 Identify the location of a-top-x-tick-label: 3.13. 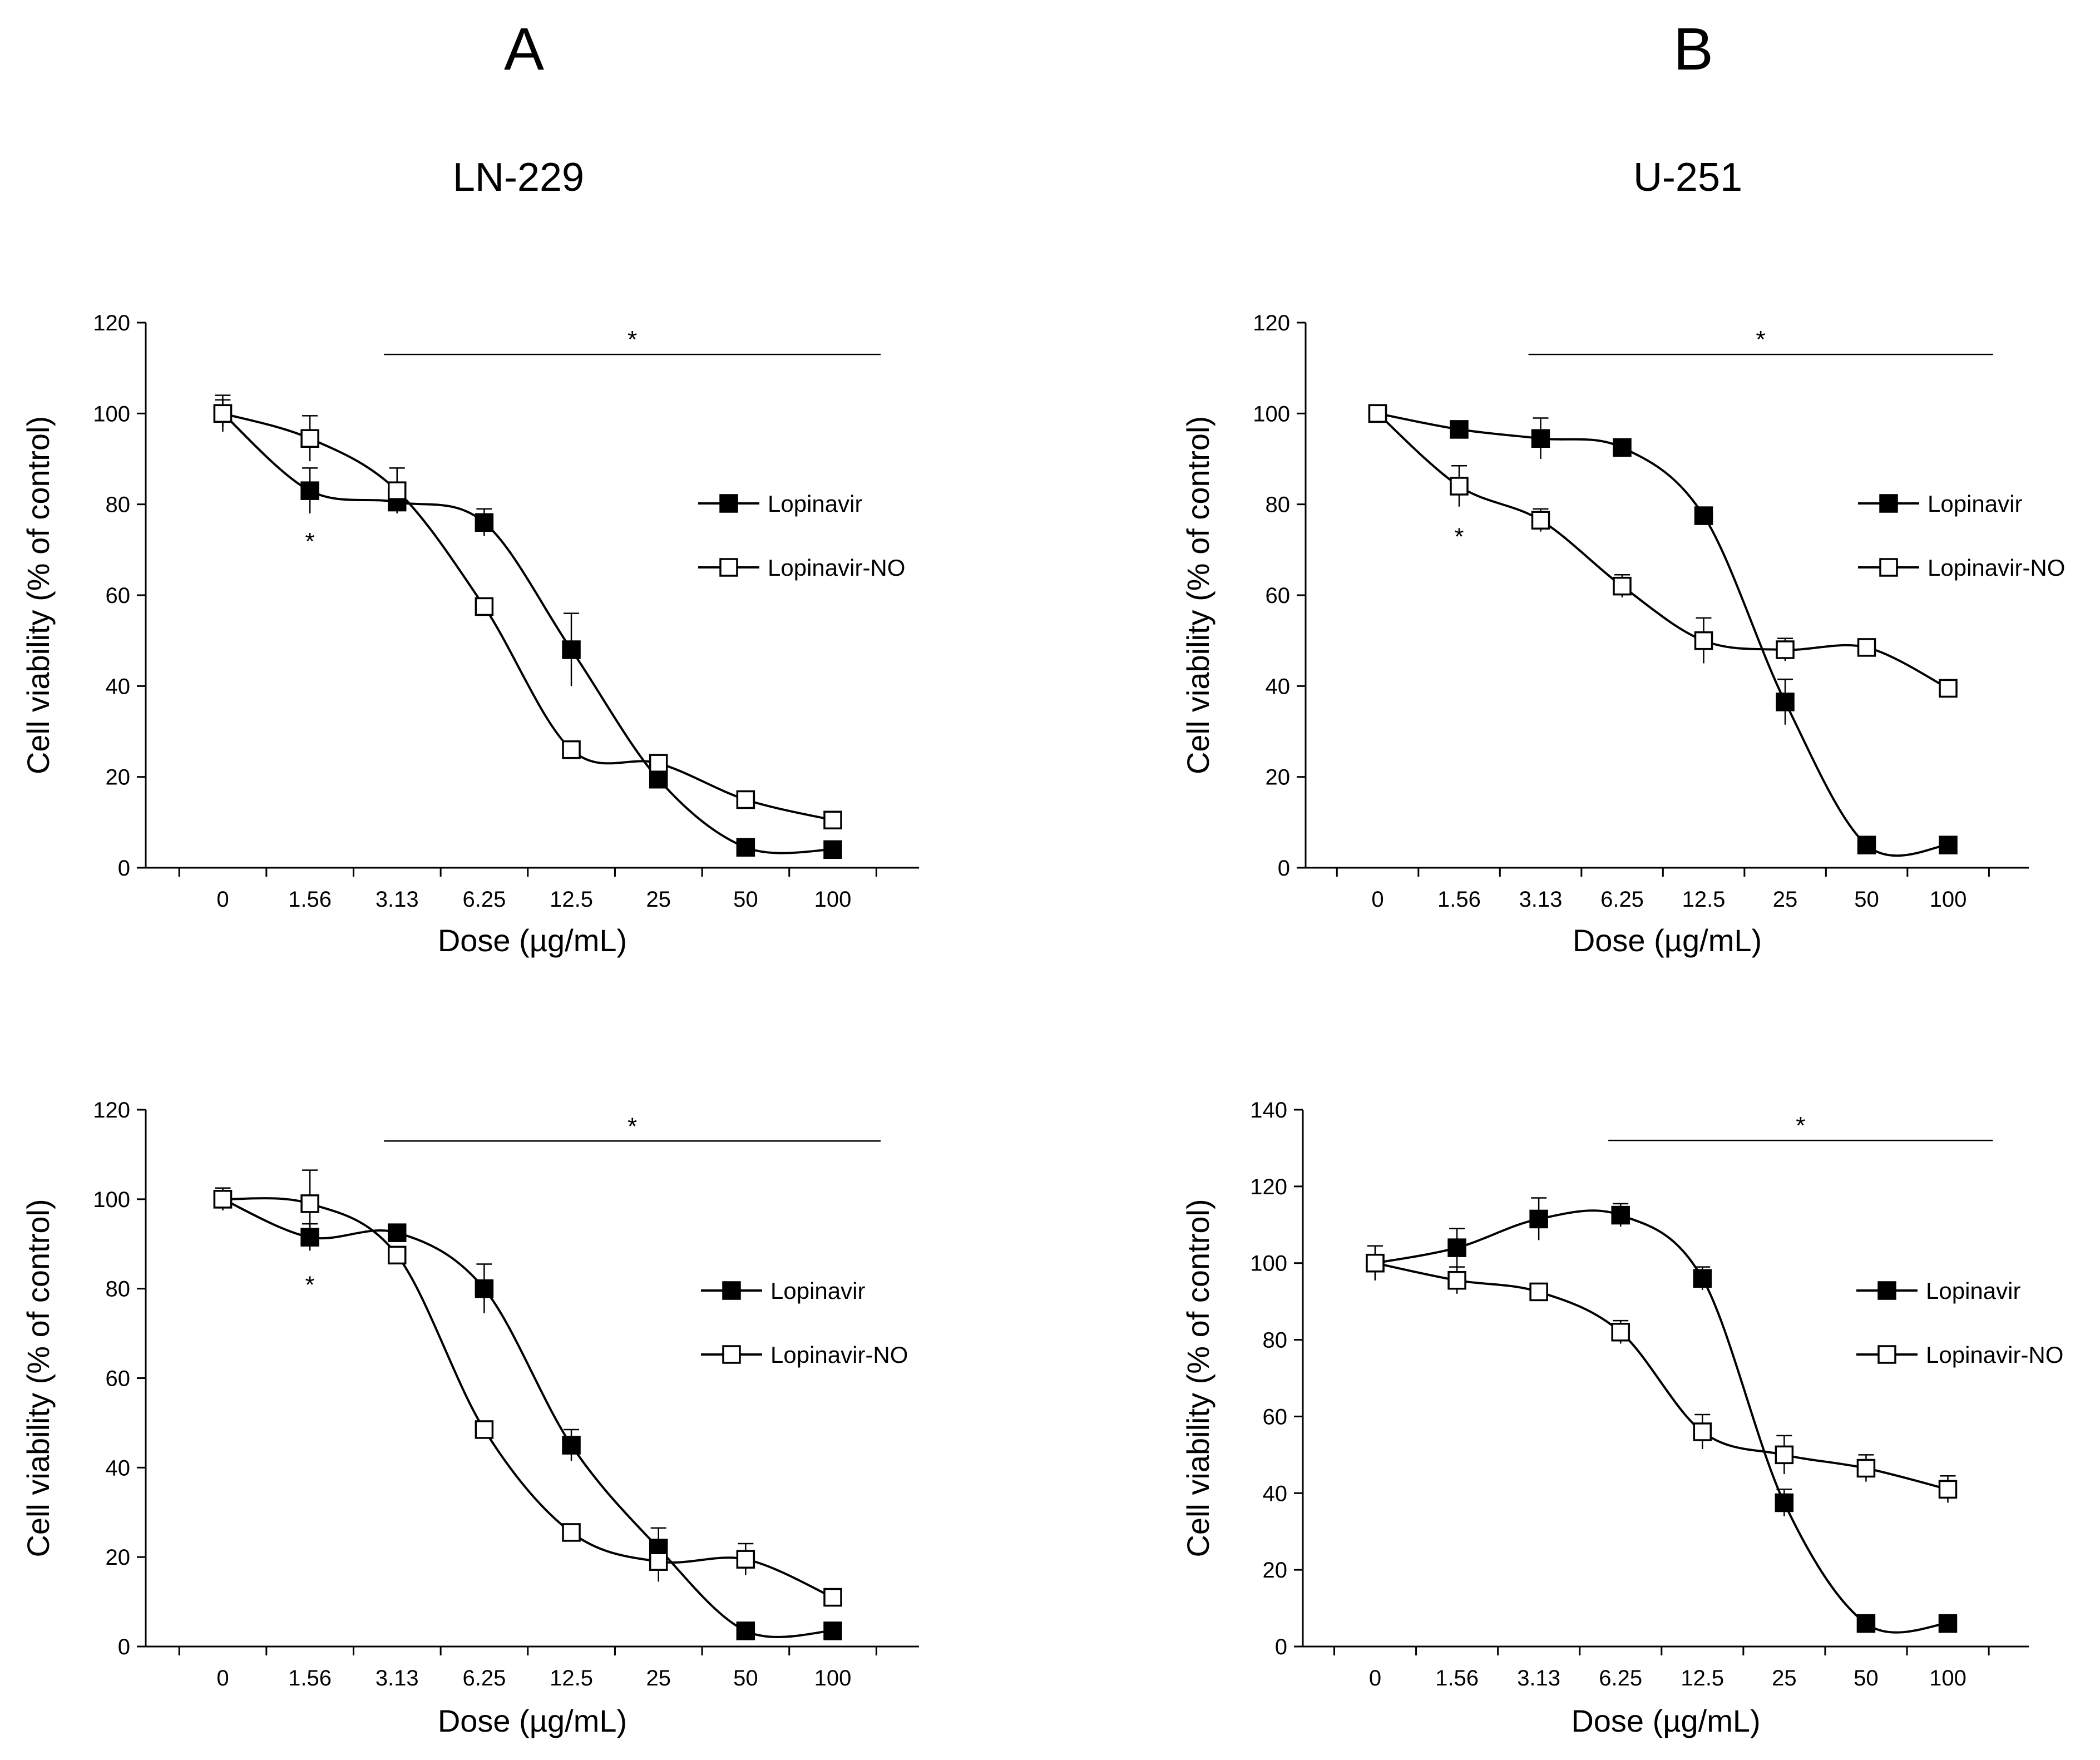
(397, 899).